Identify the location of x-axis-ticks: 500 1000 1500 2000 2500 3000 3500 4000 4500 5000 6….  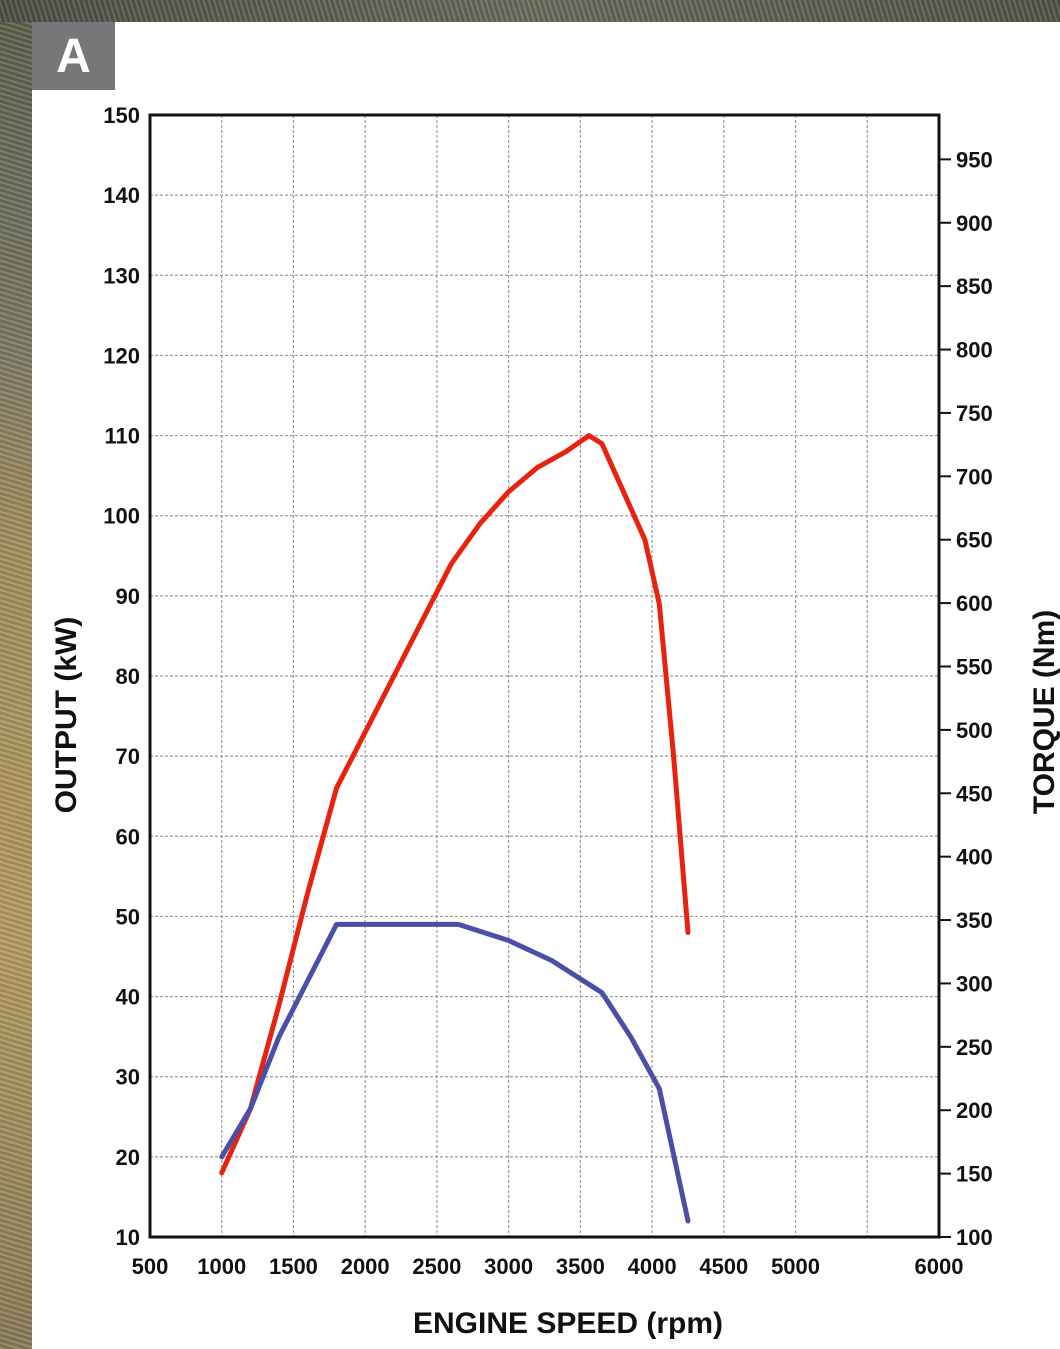
(548, 1266).